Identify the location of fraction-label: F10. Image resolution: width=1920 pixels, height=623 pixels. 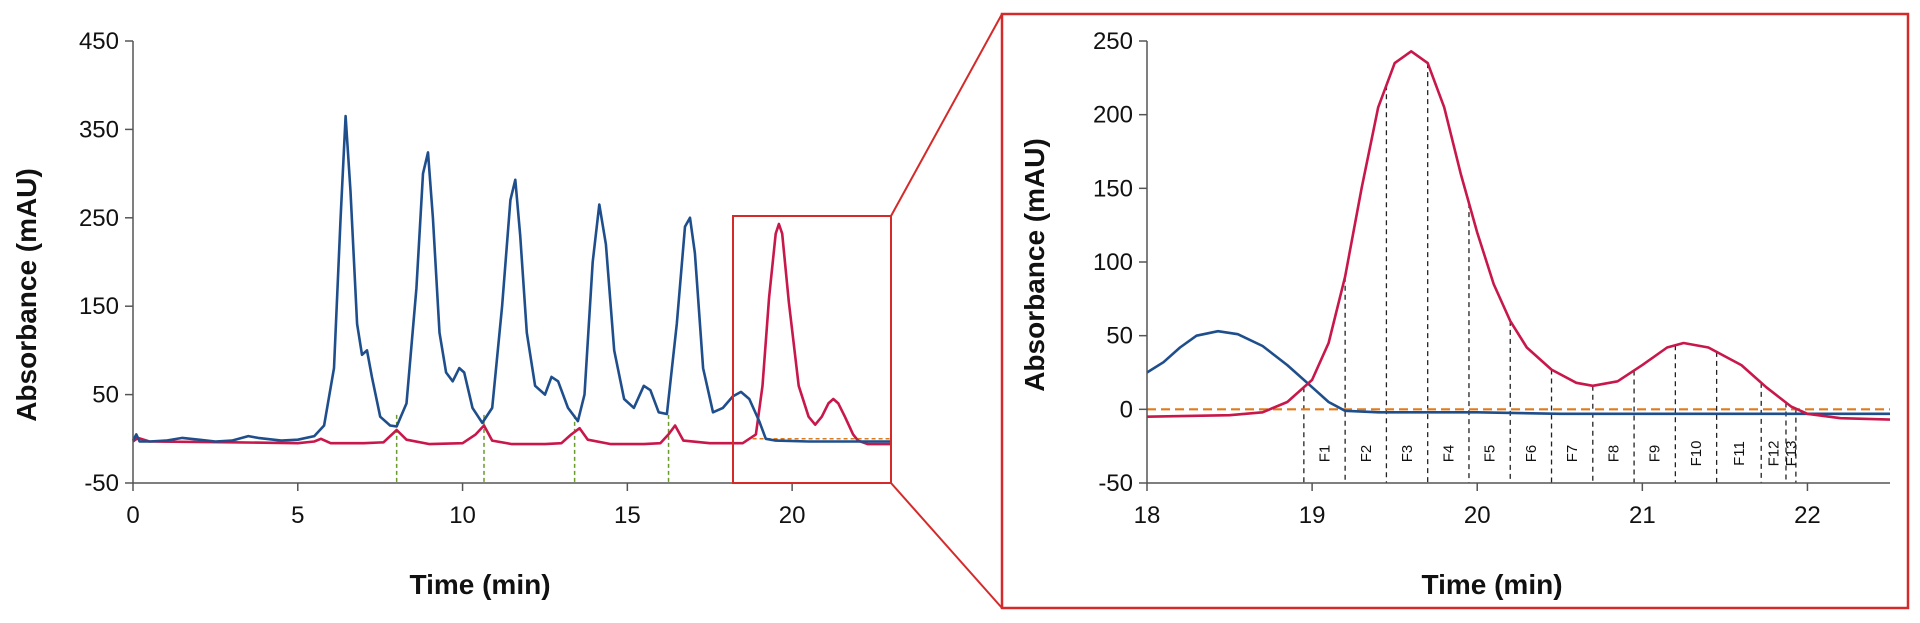
(1696, 454).